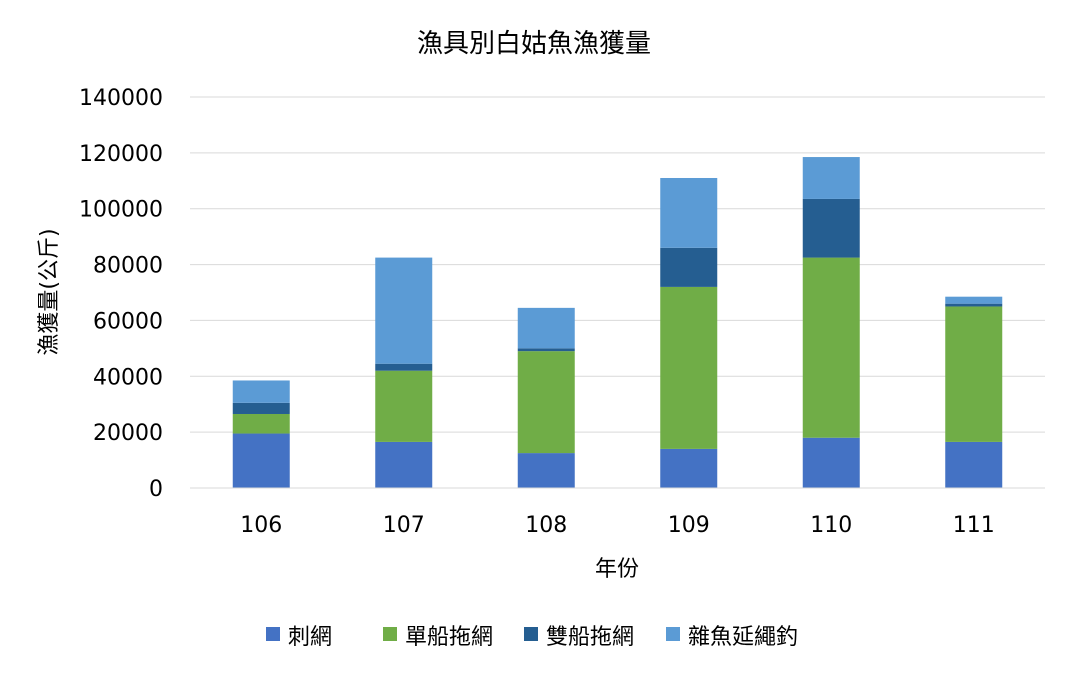 Image resolution: width=1069 pixels, height=677 pixels. I want to click on x-tick-label: 107, so click(404, 525).